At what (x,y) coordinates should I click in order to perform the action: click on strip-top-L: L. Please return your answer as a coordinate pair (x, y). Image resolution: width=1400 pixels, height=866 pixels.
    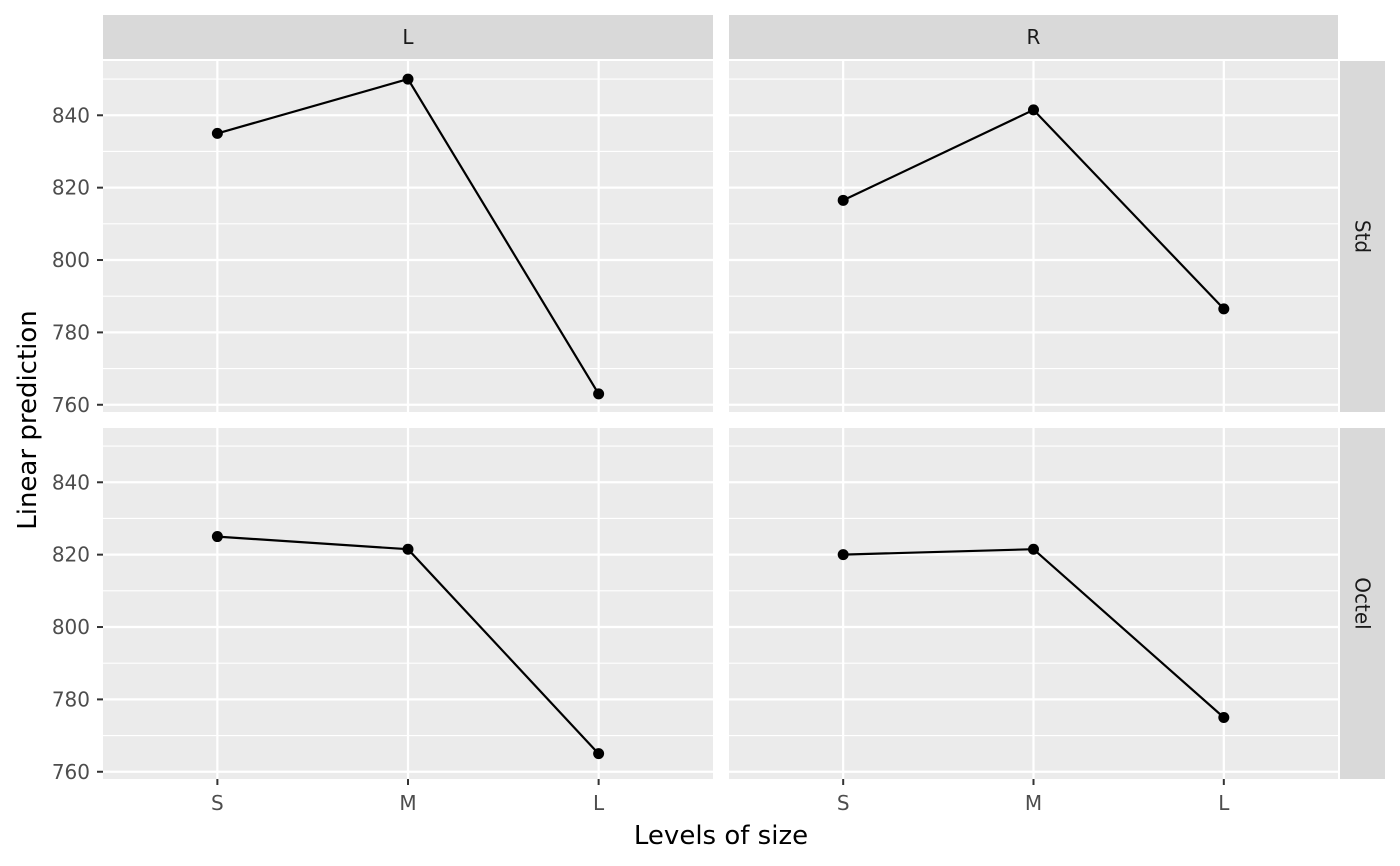
    Looking at the image, I should click on (408, 37).